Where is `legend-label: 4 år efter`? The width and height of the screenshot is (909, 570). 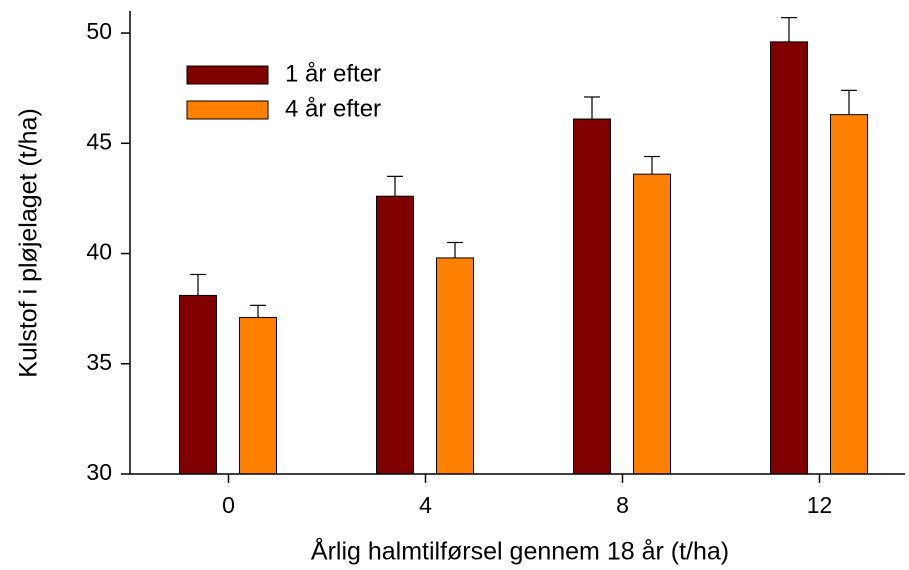 legend-label: 4 år efter is located at coordinates (333, 108).